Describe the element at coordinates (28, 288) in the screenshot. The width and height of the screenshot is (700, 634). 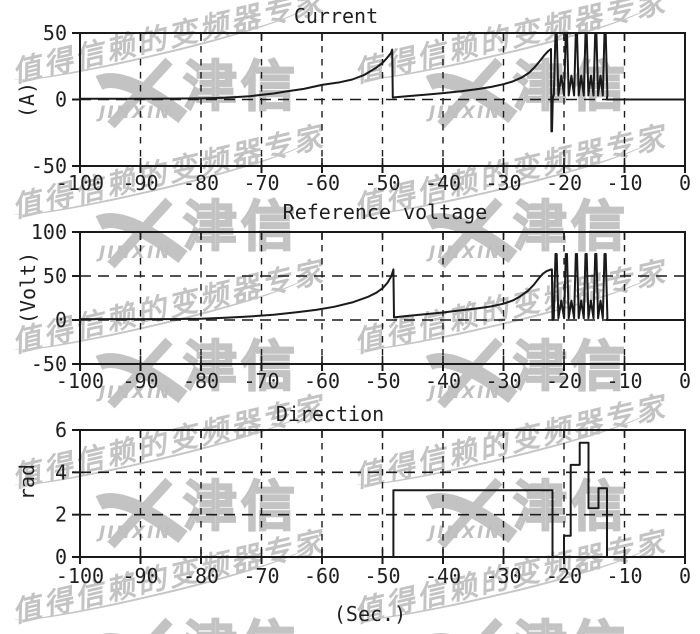
I see `y-axis-label-voltage: (Volt)` at that location.